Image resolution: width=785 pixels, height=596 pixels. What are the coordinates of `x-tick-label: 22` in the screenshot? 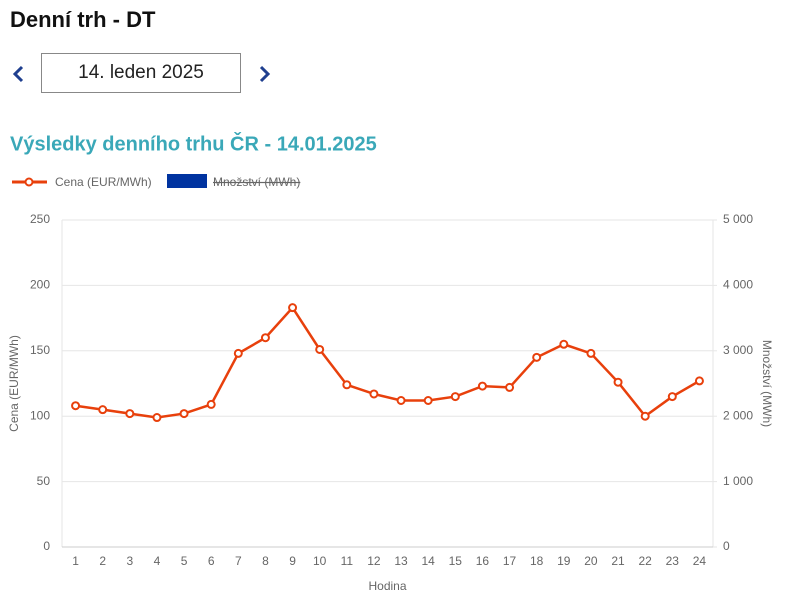 It's located at (646, 561).